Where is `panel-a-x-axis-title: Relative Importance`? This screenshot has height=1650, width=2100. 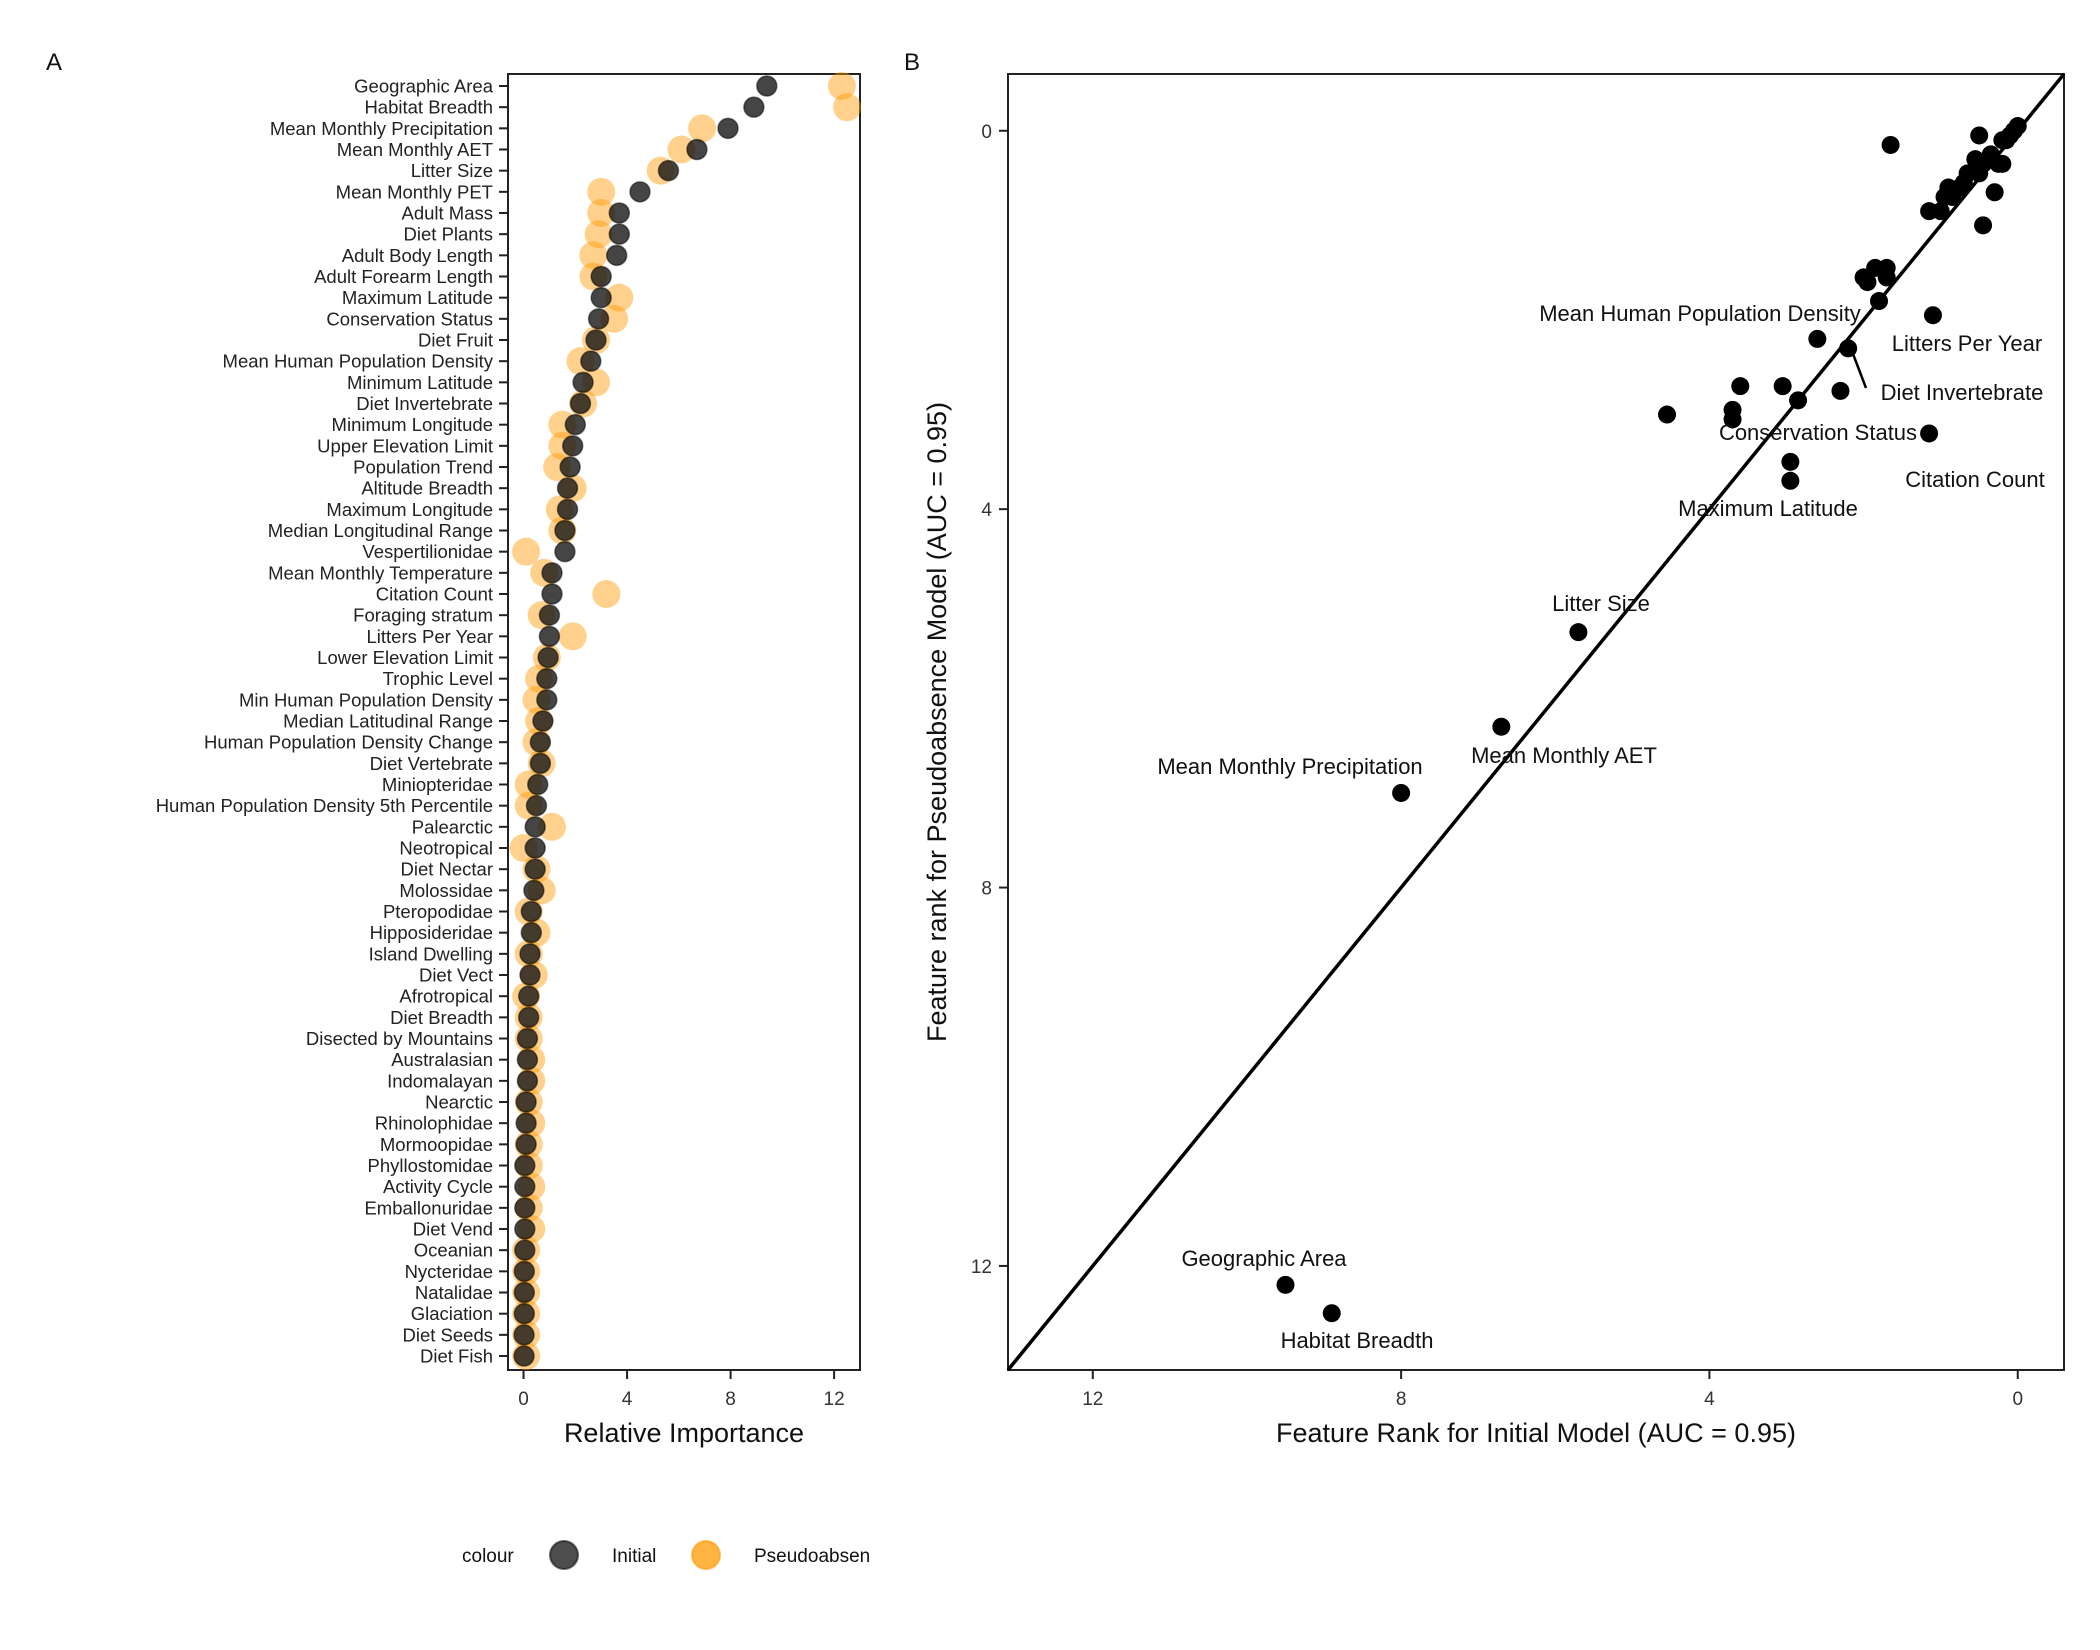 panel-a-x-axis-title: Relative Importance is located at coordinates (684, 1433).